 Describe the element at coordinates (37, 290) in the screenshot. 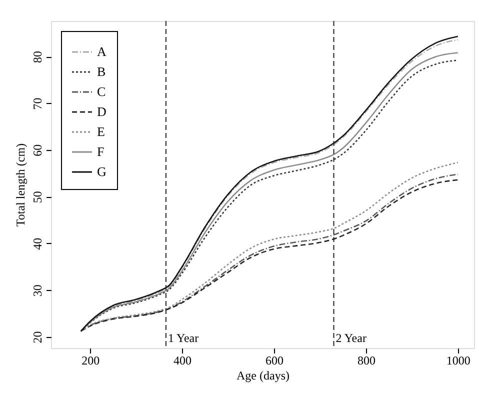

I see `y-tick-label: 30` at that location.